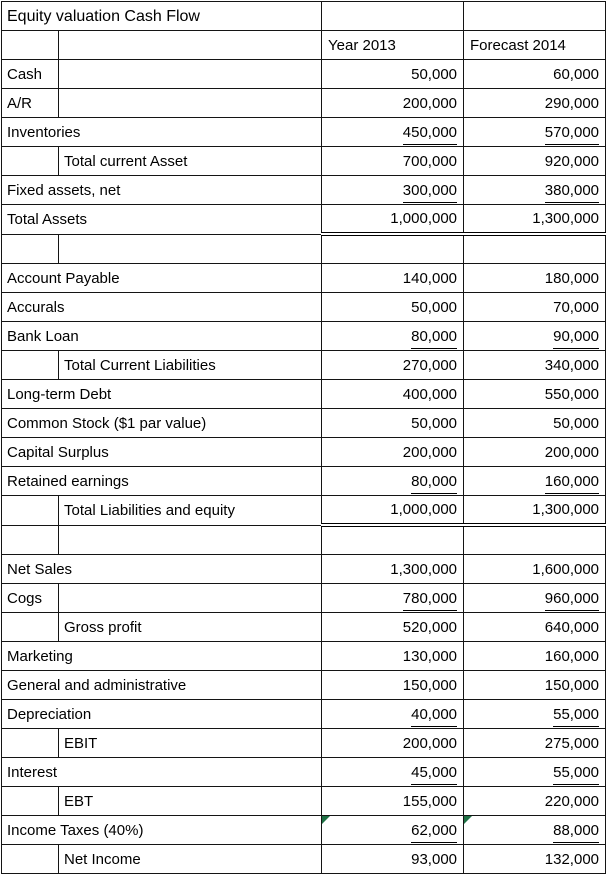 This screenshot has width=606, height=877. I want to click on value-cell: 960,000, so click(534, 598).